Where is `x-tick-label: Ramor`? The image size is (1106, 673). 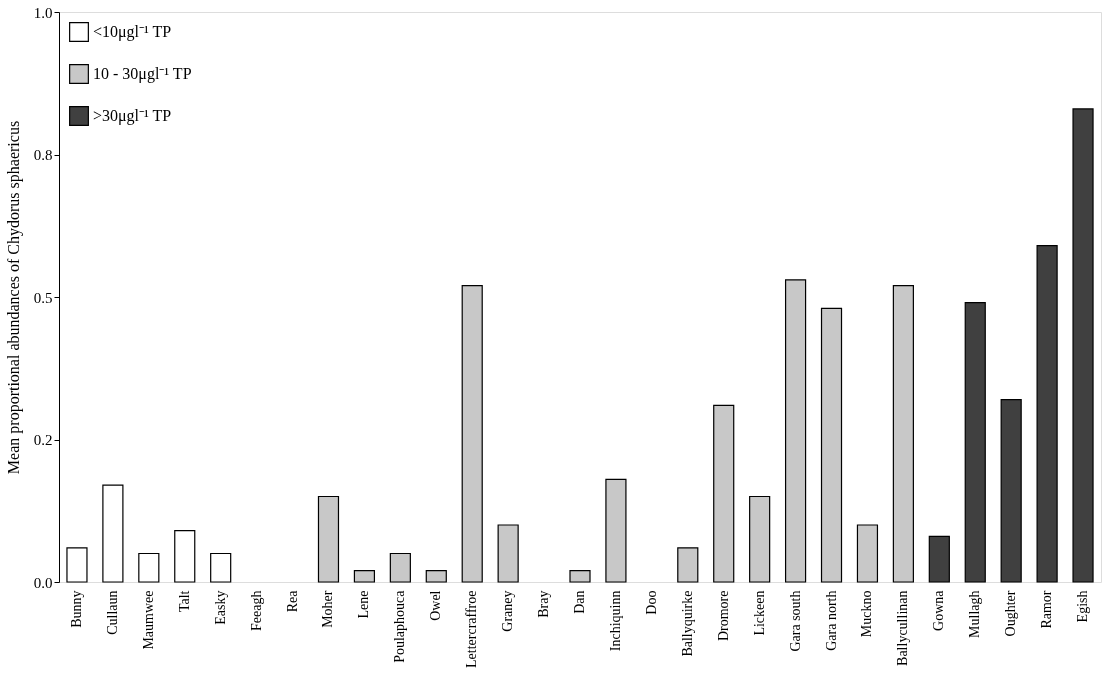 x-tick-label: Ramor is located at coordinates (1047, 609).